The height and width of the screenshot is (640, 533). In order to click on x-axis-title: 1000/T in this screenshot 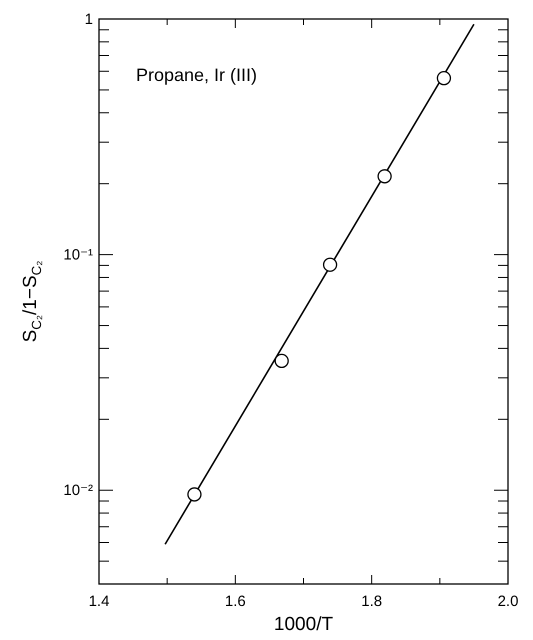, I will do `click(304, 624)`.